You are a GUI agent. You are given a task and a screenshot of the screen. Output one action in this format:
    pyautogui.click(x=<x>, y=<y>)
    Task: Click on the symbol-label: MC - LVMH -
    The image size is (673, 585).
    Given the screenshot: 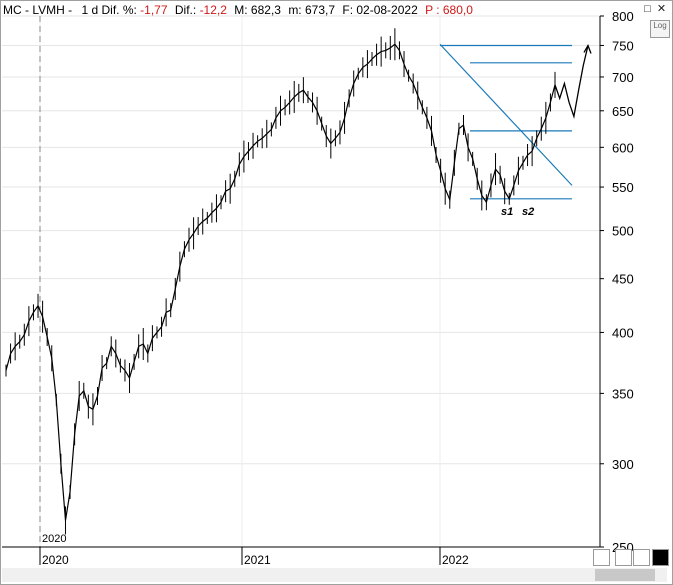 What is the action you would take?
    pyautogui.click(x=38, y=10)
    